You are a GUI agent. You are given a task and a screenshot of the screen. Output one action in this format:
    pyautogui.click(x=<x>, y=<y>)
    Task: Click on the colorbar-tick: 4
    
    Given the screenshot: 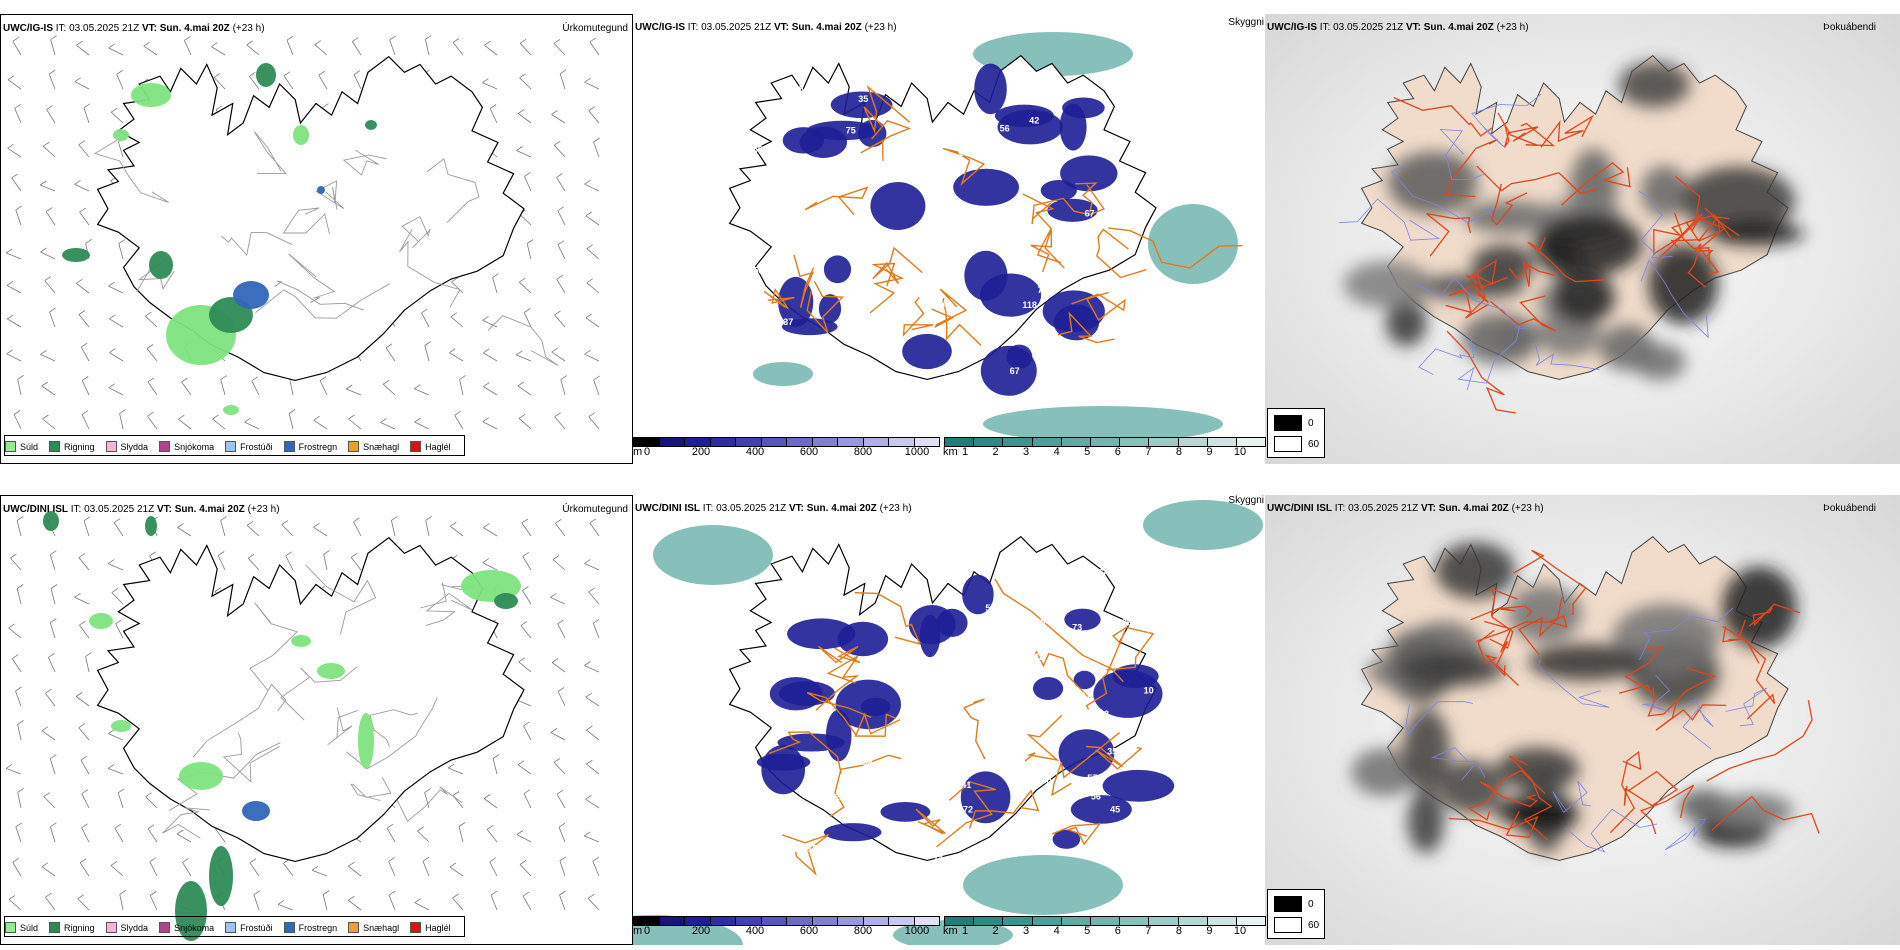 What is the action you would take?
    pyautogui.click(x=1056, y=452)
    